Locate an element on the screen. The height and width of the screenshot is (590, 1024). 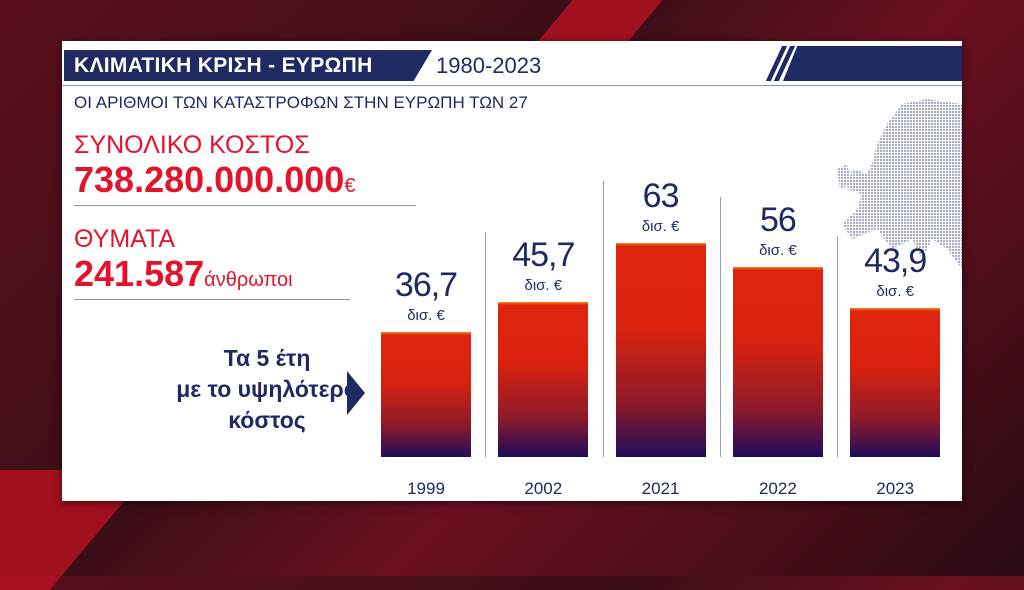
x-tick-label: 1999 is located at coordinates (426, 488).